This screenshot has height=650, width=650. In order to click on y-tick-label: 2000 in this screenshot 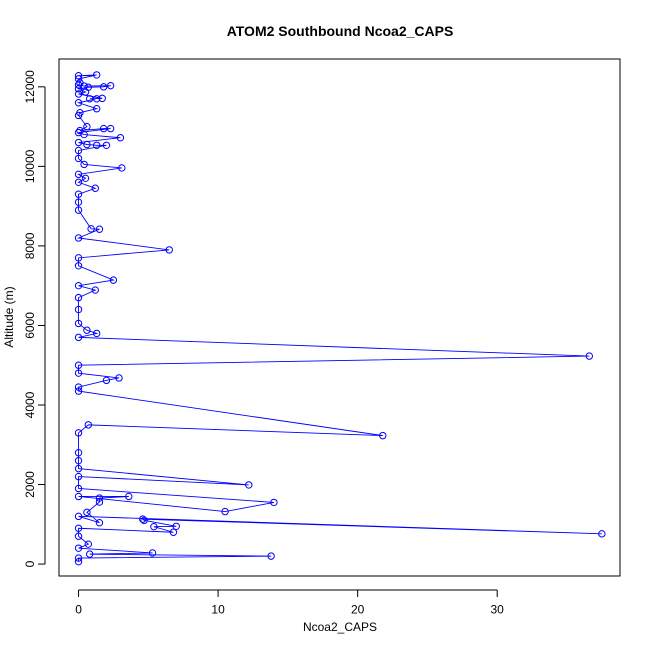, I will do `click(30, 484)`.